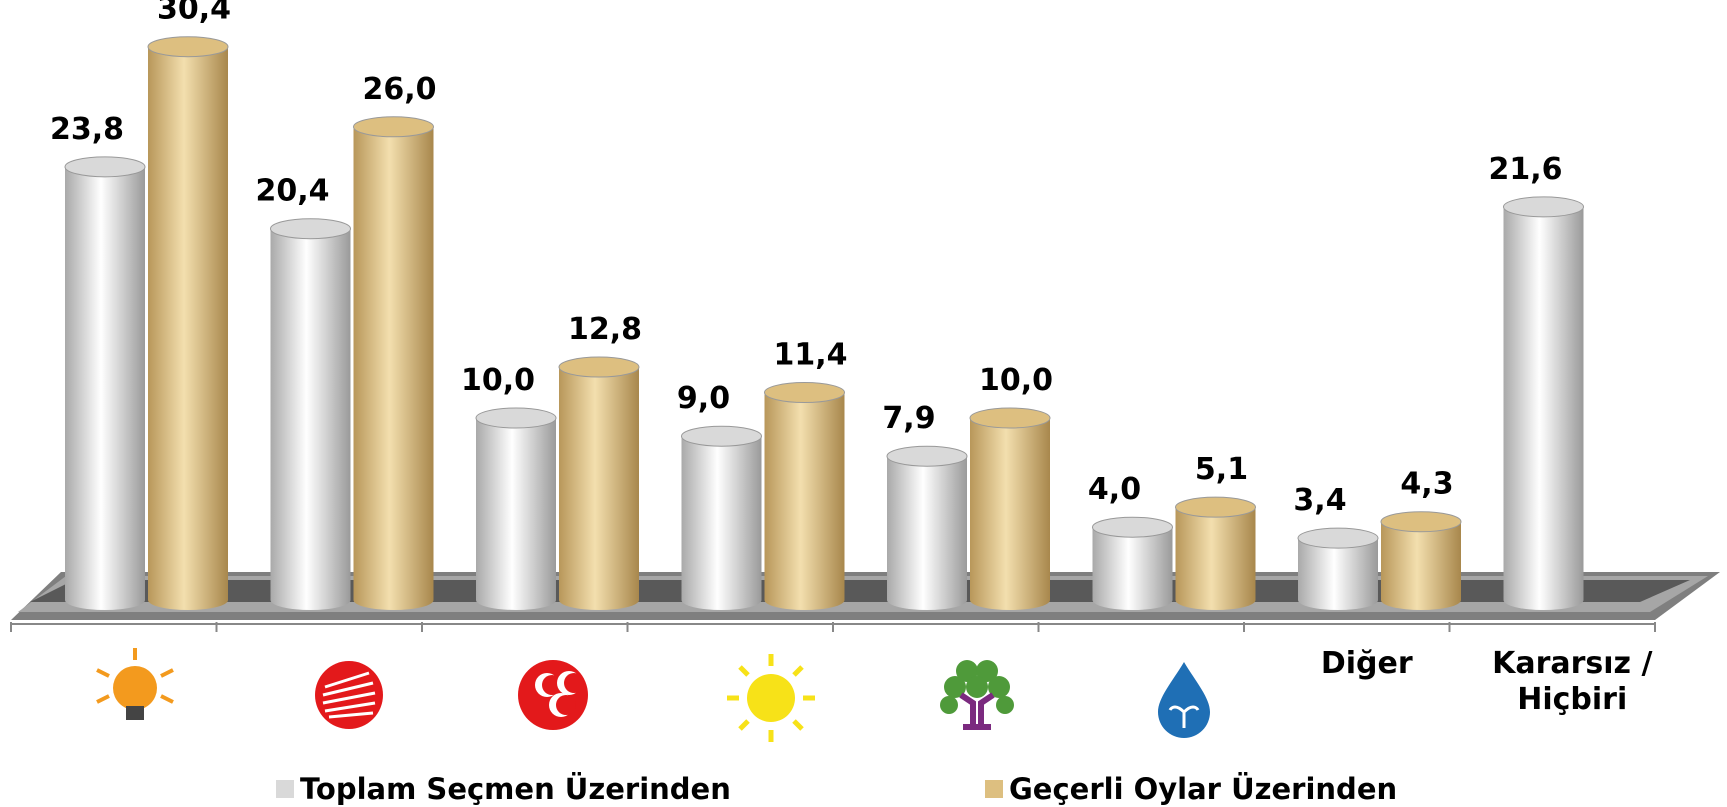  I want to click on legend-item: Geçerli Oylar Üzerinden, so click(1191, 789).